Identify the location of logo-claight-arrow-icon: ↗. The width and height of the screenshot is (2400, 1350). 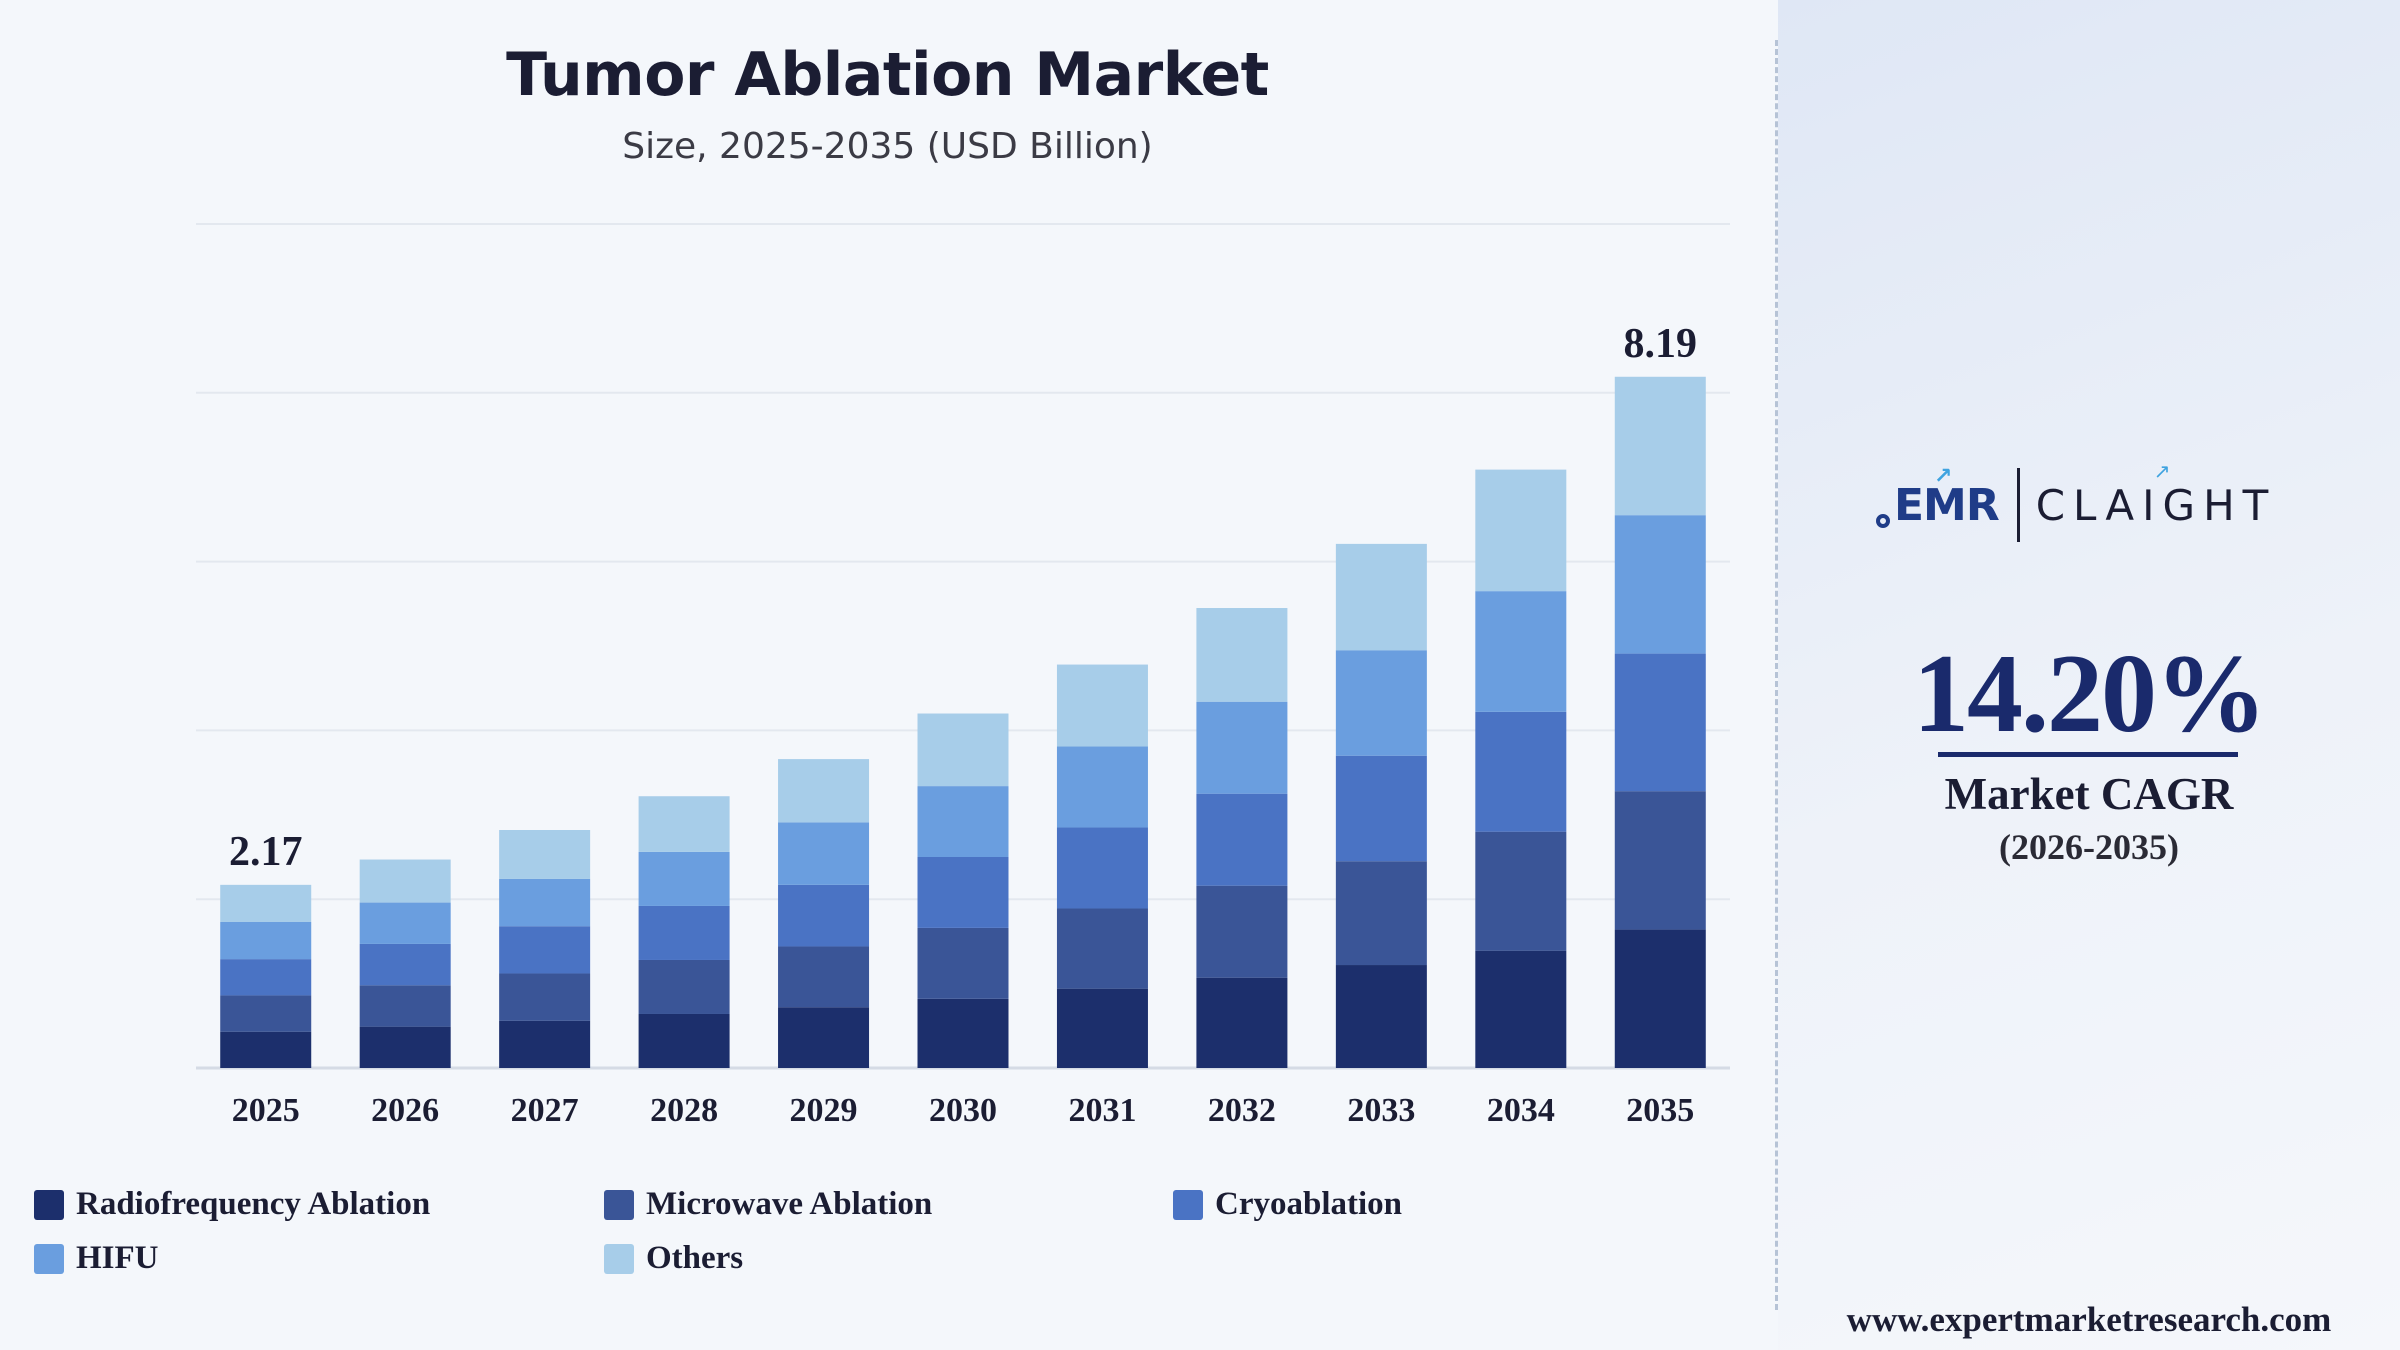
(2166, 470).